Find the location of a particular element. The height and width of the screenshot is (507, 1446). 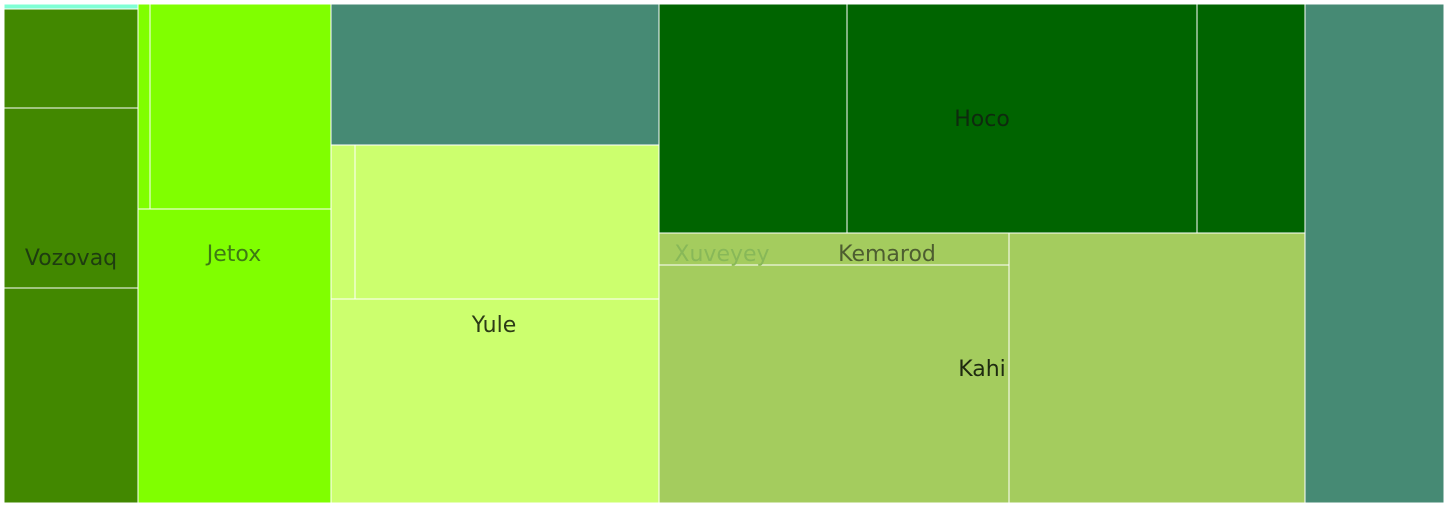

tile-hoco-c is located at coordinates (1251, 118).